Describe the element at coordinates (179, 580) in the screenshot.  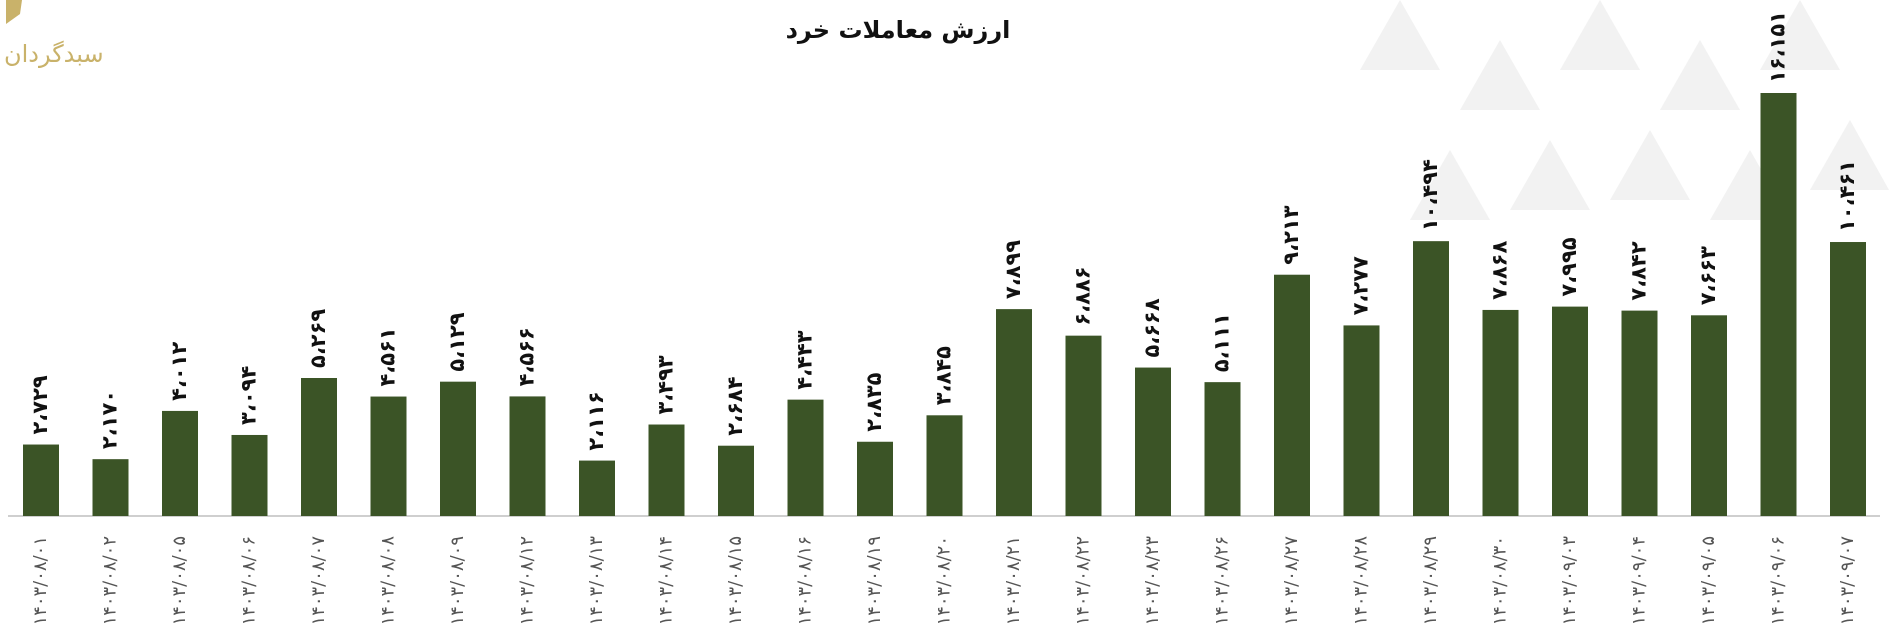
I see `x-tick-label: ۱۴۰۳/۰۸/۰۵` at that location.